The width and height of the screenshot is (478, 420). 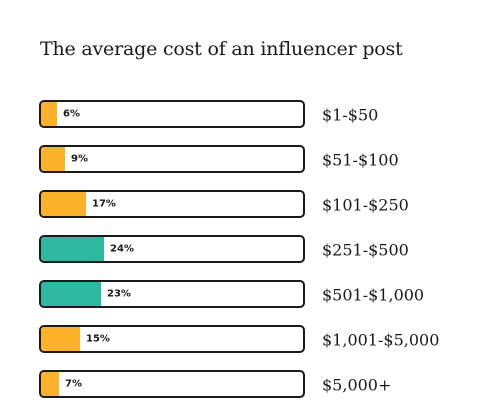 I want to click on bar-track: 6%, so click(x=172, y=114).